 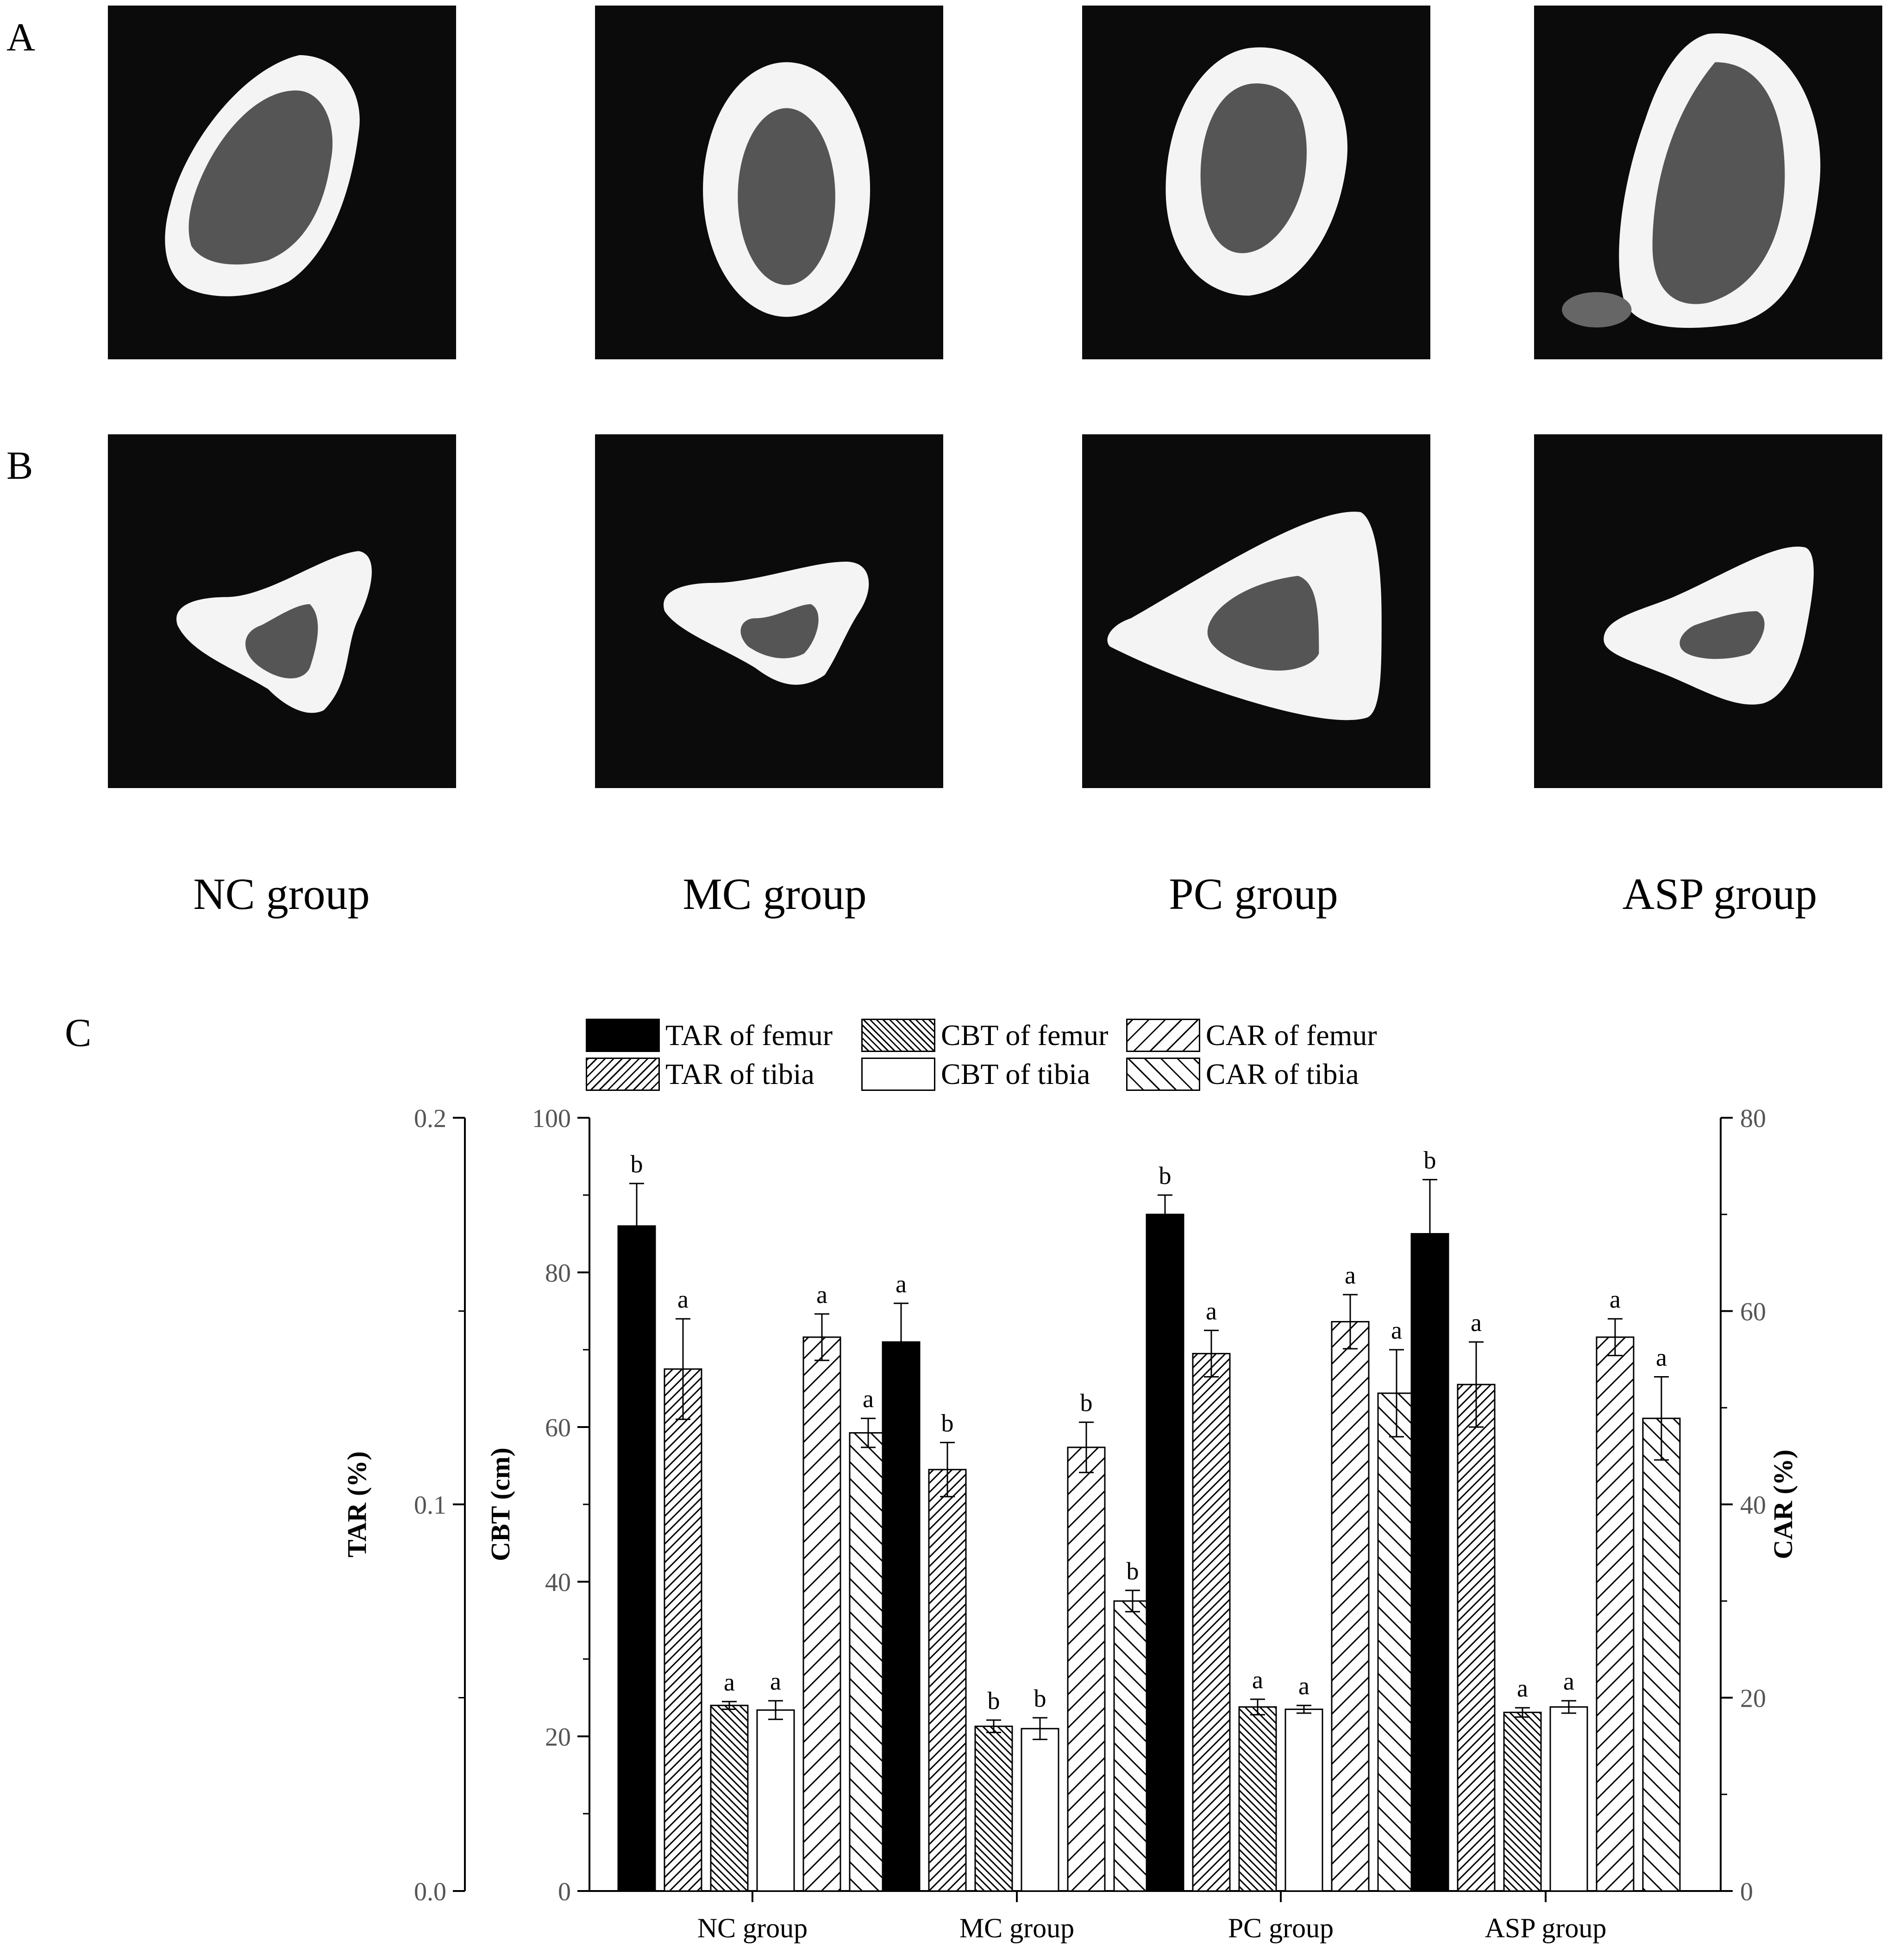 I want to click on cbt-tick-label: 60, so click(x=558, y=1428).